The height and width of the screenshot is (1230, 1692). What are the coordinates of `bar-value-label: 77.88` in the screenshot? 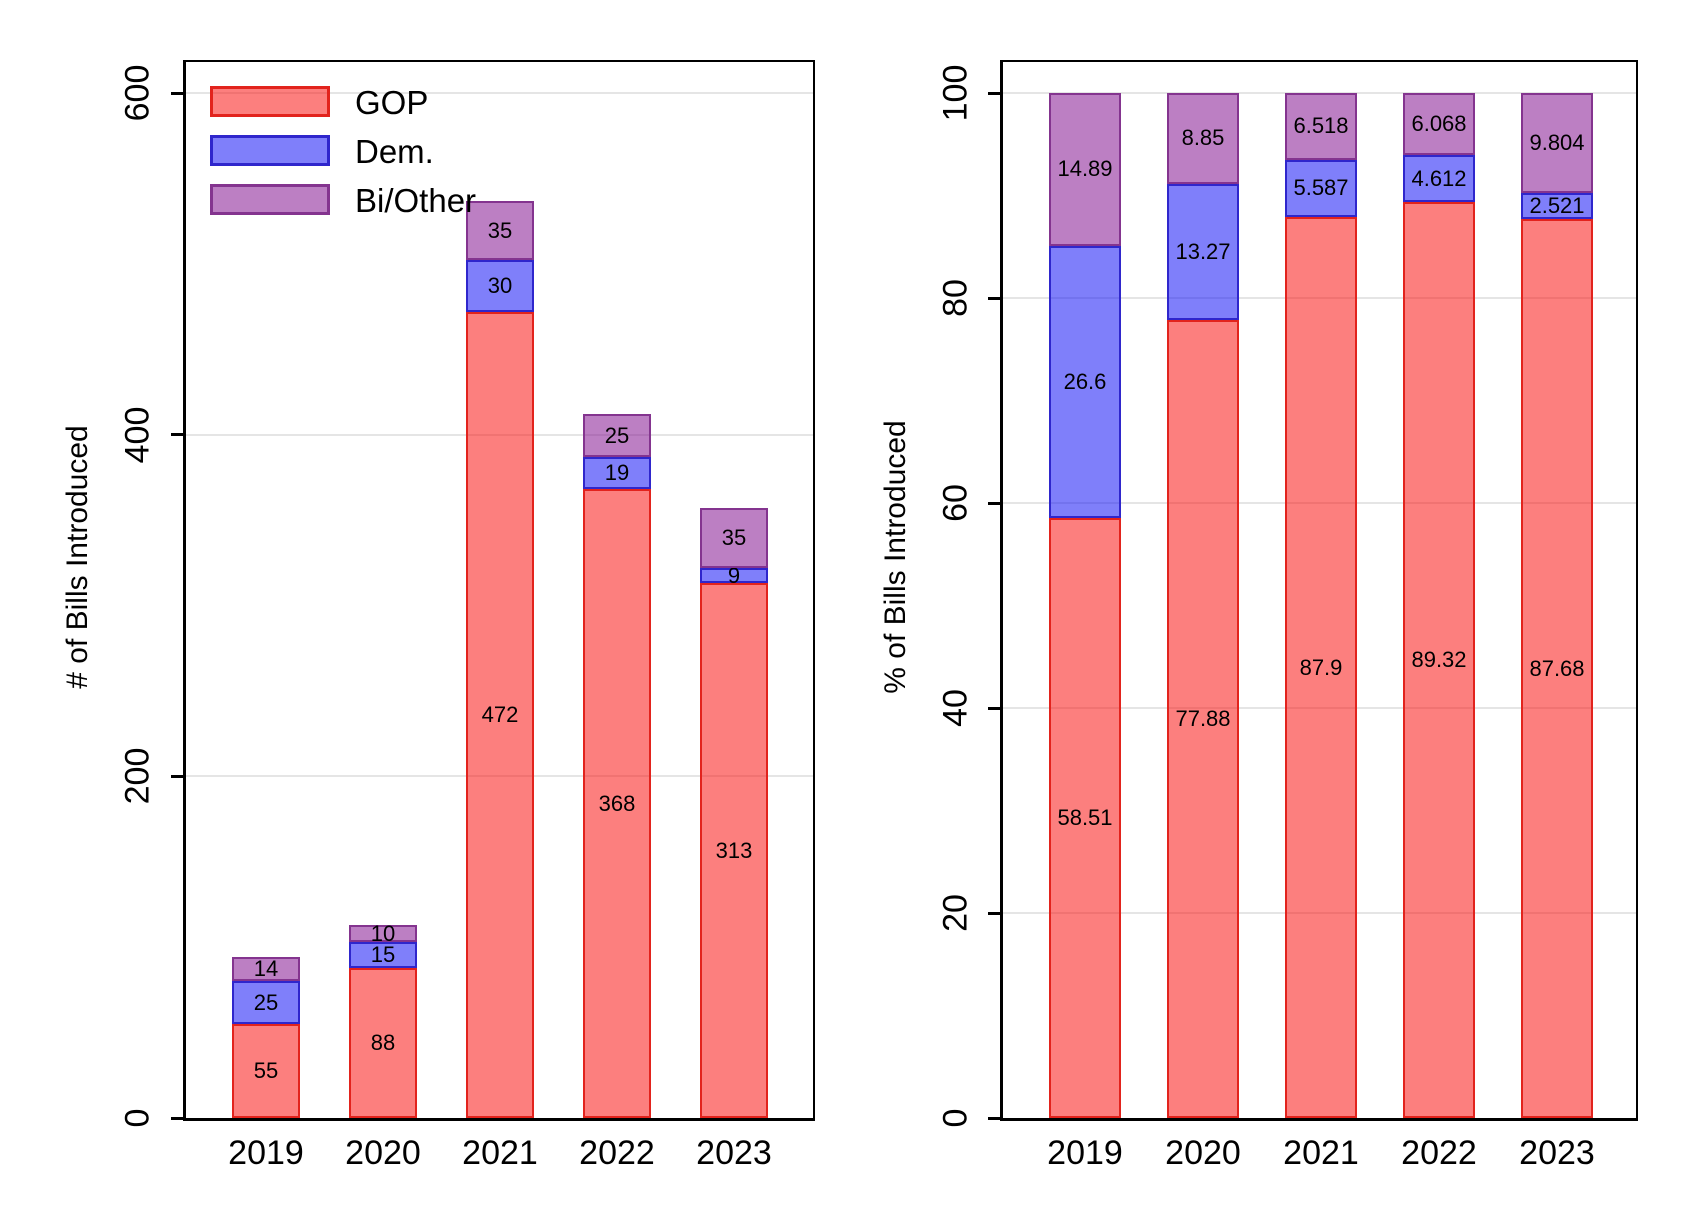 It's located at (1203, 718).